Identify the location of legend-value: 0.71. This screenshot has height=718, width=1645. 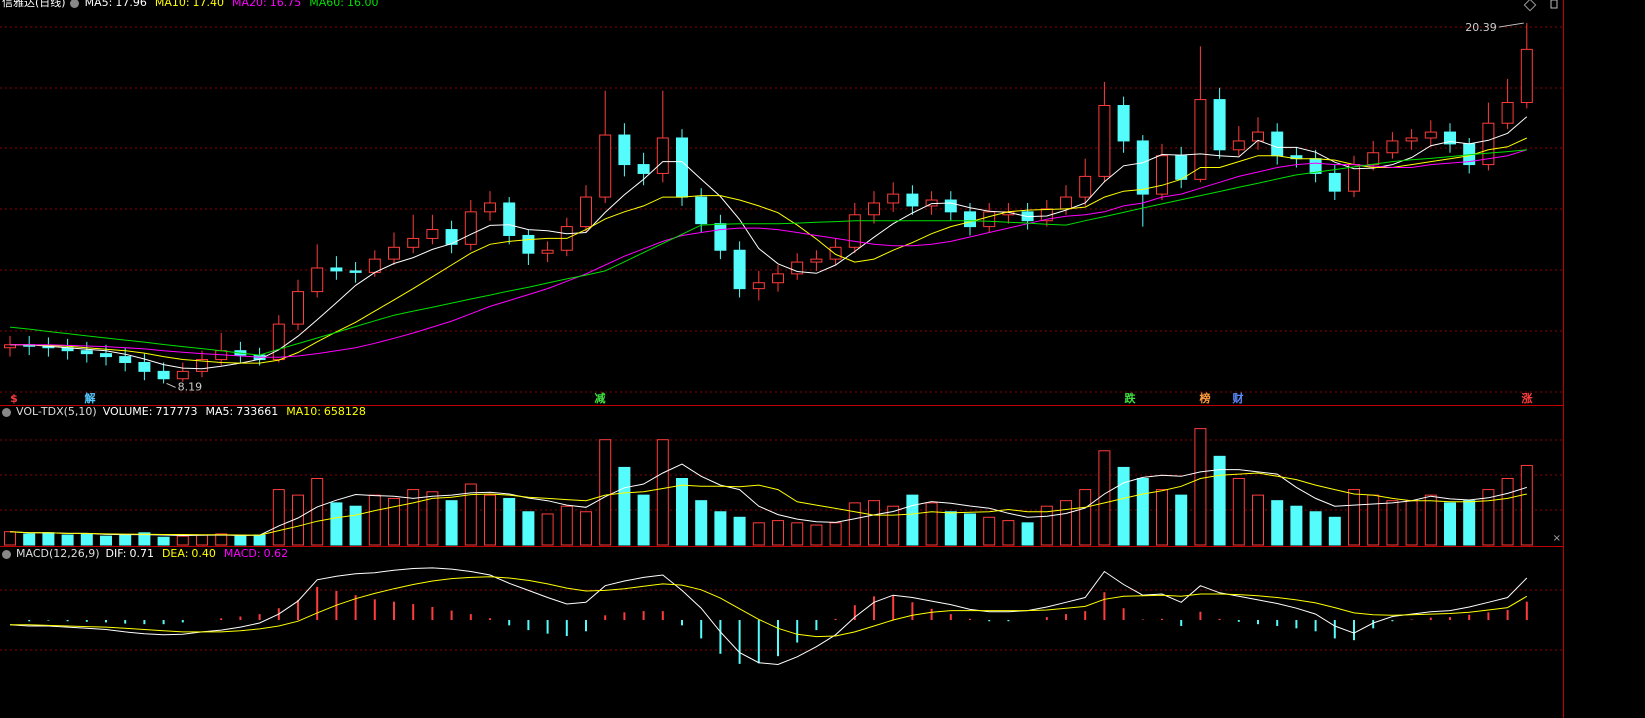
(141, 553).